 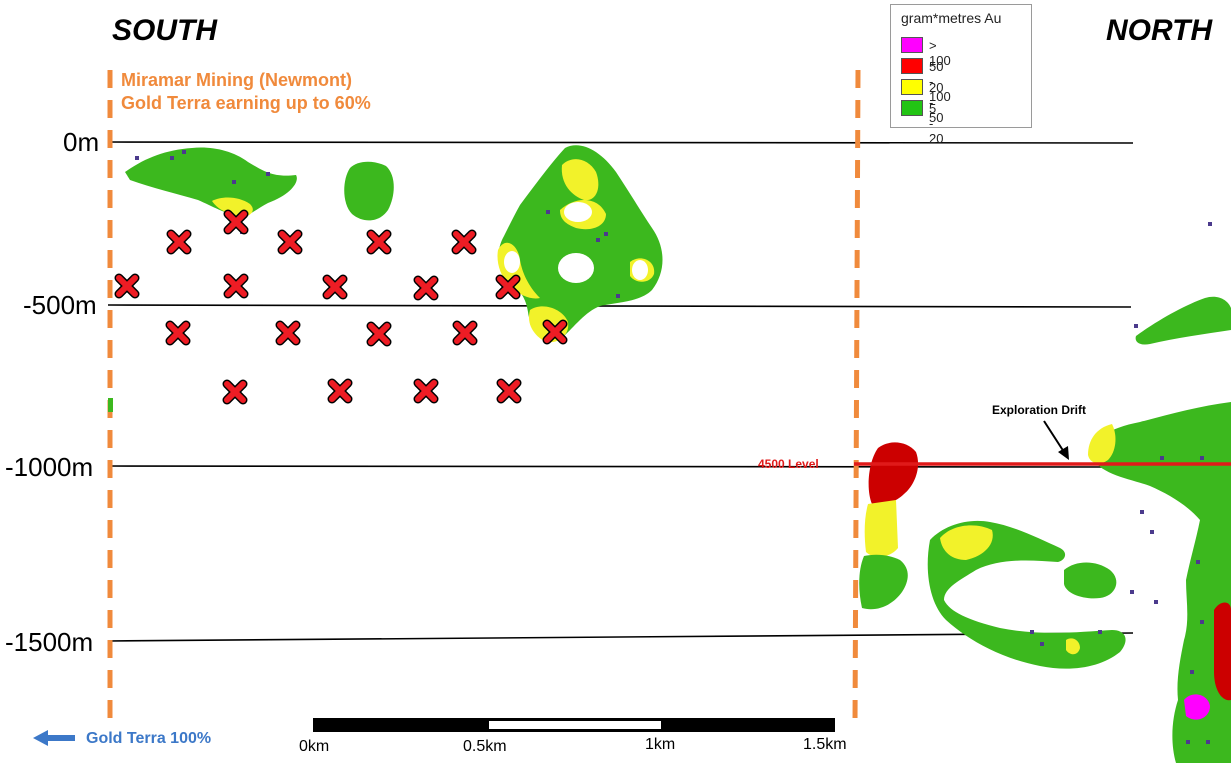 What do you see at coordinates (1102, 444) in the screenshot?
I see `ore-shell-north-yellow` at bounding box center [1102, 444].